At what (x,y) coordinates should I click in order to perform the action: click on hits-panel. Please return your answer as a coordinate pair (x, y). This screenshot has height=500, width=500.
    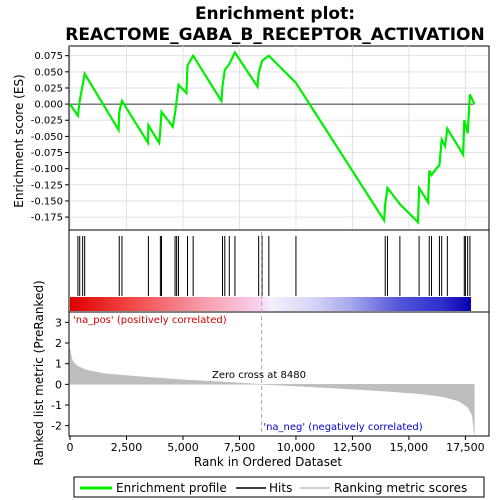
    Looking at the image, I should click on (279, 271).